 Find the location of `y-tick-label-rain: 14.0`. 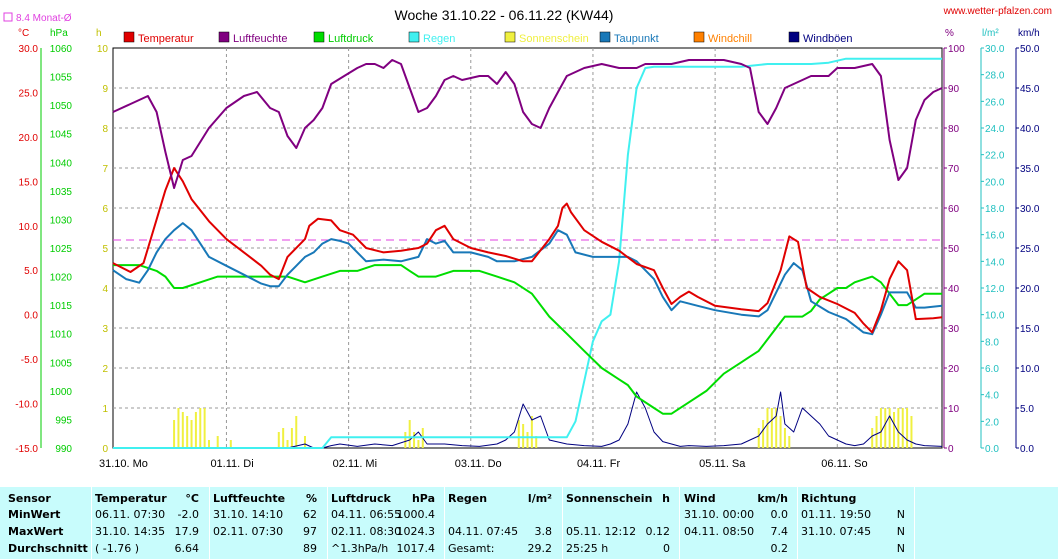

y-tick-label-rain: 14.0 is located at coordinates (995, 262).